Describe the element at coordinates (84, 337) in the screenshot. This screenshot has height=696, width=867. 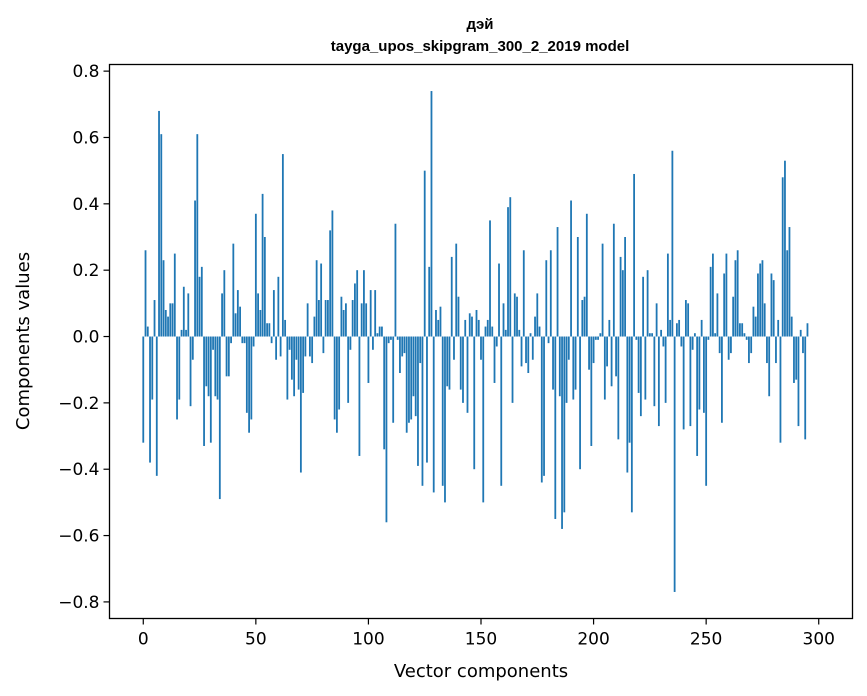
I see `y-axis-ticks: −0.8 −0.6 −0.4 −0.2 0.0 0.2 0.4 0.6 0.8` at that location.